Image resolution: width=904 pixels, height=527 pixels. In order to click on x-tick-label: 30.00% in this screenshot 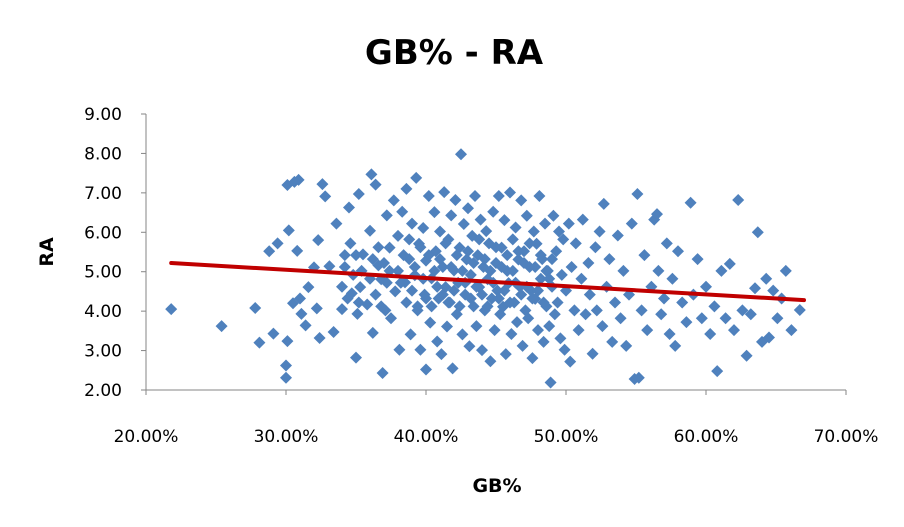, I will do `click(286, 437)`.